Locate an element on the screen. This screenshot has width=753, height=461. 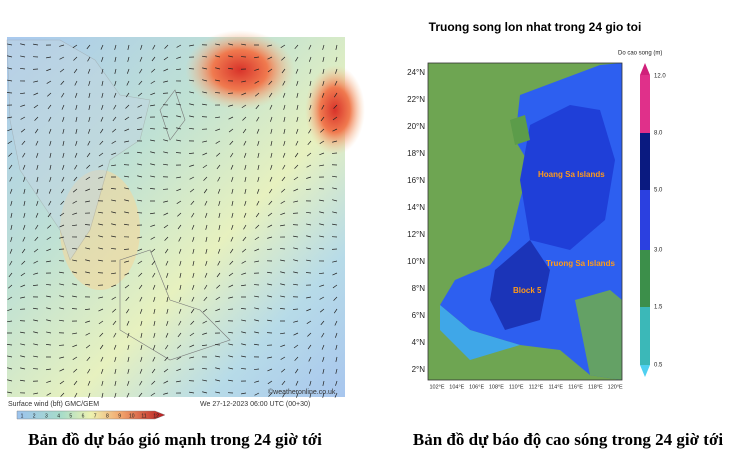
wind-legend-title: Surface wind (bft) GMC/GEM is located at coordinates (53, 404).